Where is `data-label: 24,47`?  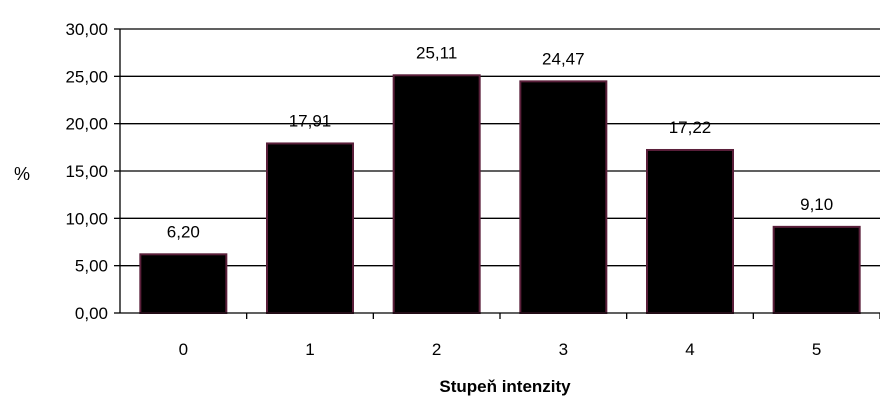 data-label: 24,47 is located at coordinates (563, 58).